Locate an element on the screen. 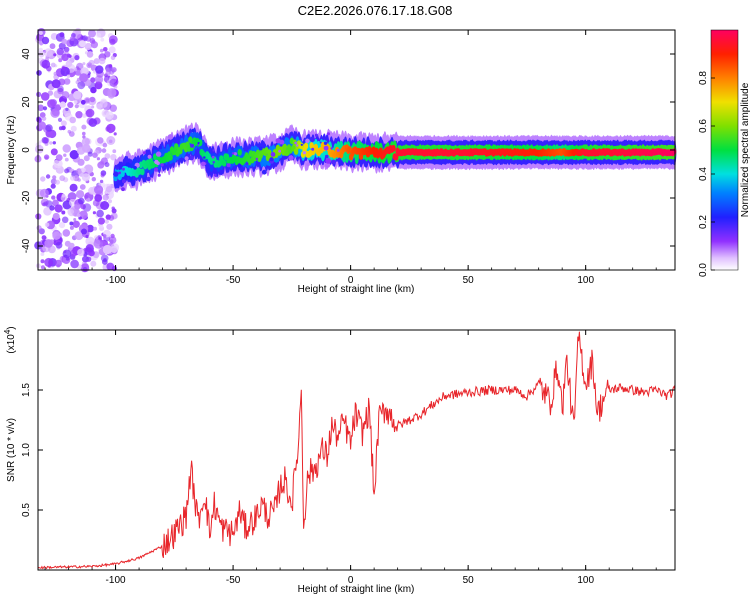 The image size is (750, 600). spectrogram-x-axis-title: Height of straight line (km) is located at coordinates (356, 289).